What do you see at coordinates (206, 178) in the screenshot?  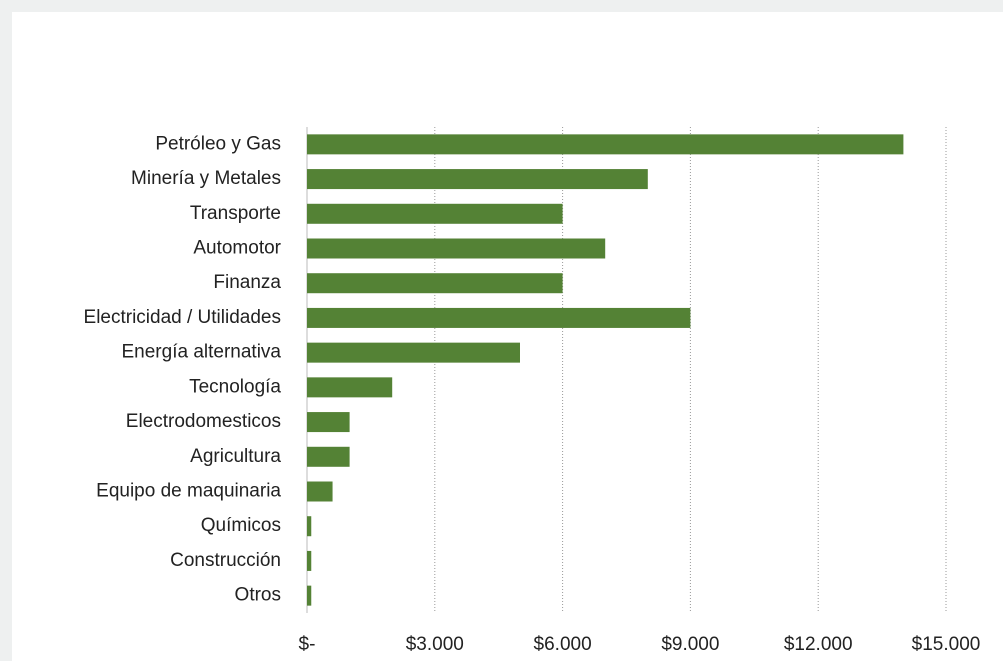 I see `y-tick-label: Minería y Metales` at bounding box center [206, 178].